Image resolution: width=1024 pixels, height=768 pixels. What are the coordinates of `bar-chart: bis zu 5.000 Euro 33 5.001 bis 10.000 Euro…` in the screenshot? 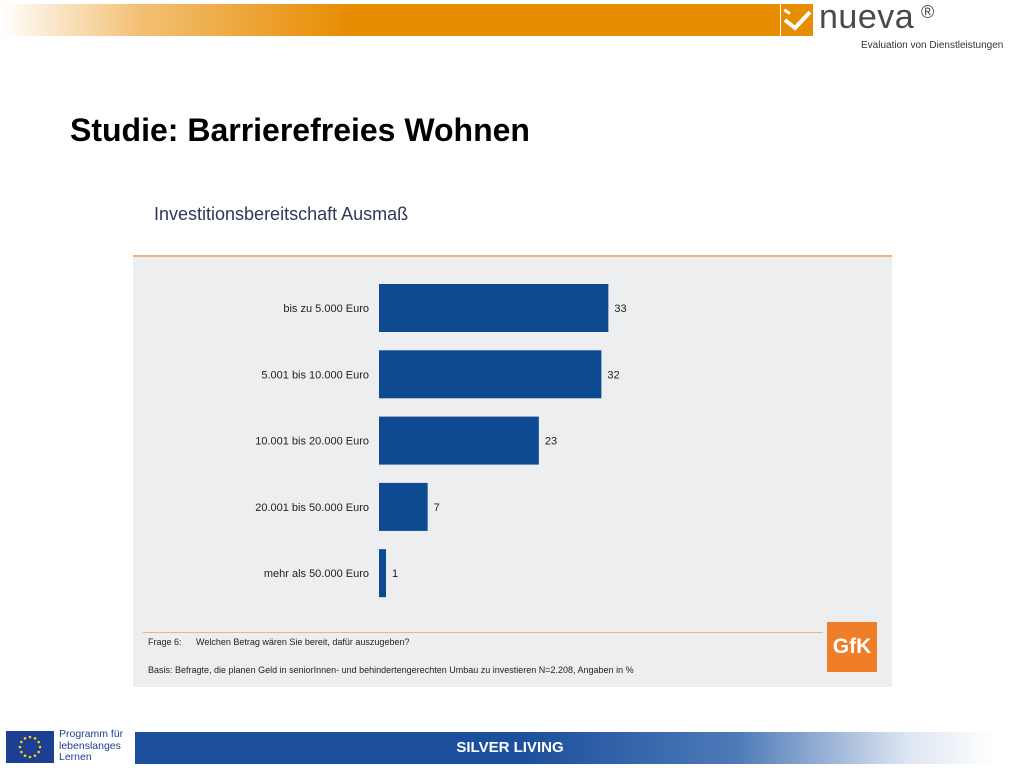 It's located at (441, 441).